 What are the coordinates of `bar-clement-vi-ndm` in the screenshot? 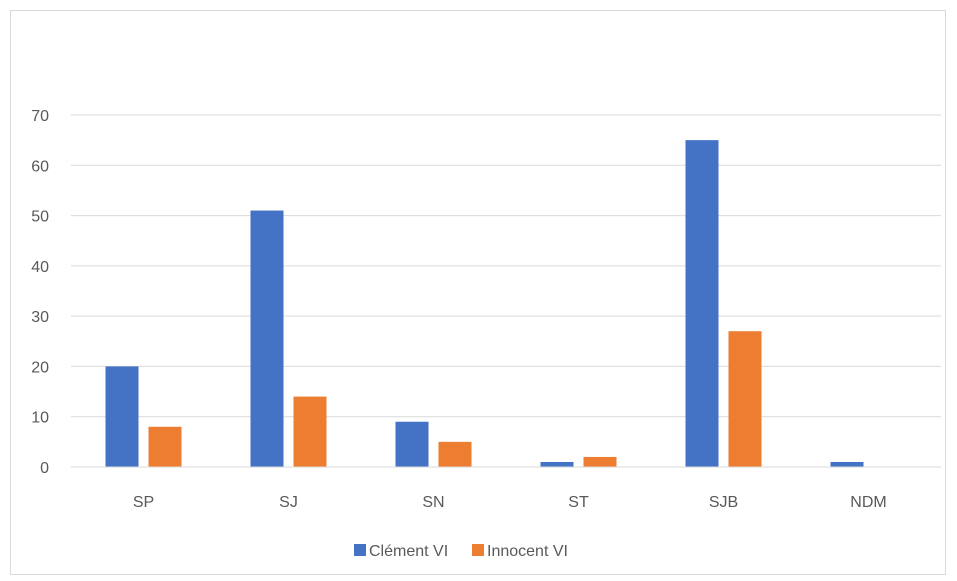 It's located at (847, 464).